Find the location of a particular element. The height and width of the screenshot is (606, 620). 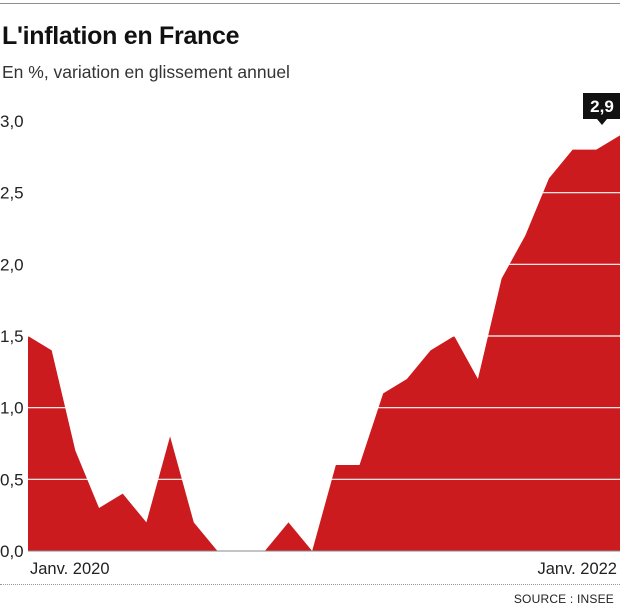

value-callout is located at coordinates (601, 109).